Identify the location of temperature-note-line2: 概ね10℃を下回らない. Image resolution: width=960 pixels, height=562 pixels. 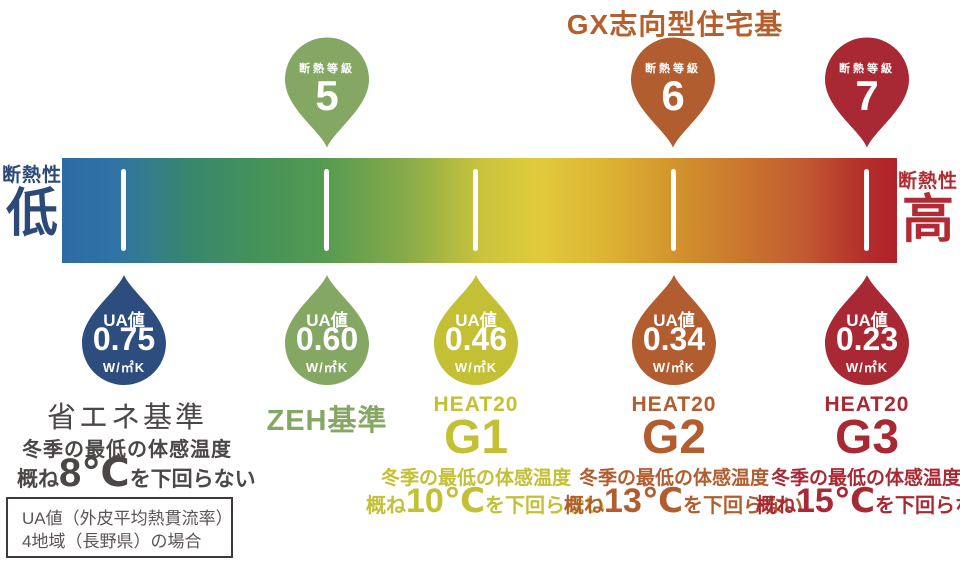
(485, 501).